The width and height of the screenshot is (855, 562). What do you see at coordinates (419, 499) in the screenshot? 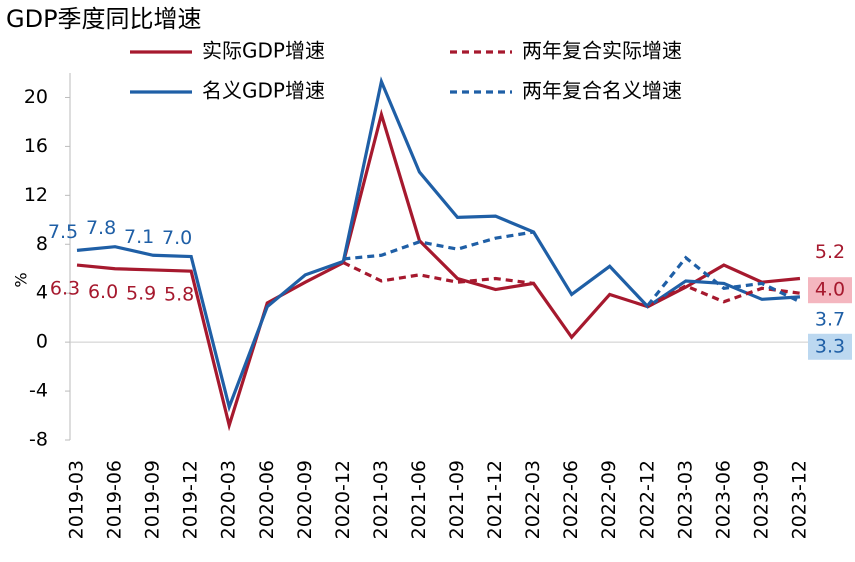
I see `x-tick-label: 2021-06` at bounding box center [419, 499].